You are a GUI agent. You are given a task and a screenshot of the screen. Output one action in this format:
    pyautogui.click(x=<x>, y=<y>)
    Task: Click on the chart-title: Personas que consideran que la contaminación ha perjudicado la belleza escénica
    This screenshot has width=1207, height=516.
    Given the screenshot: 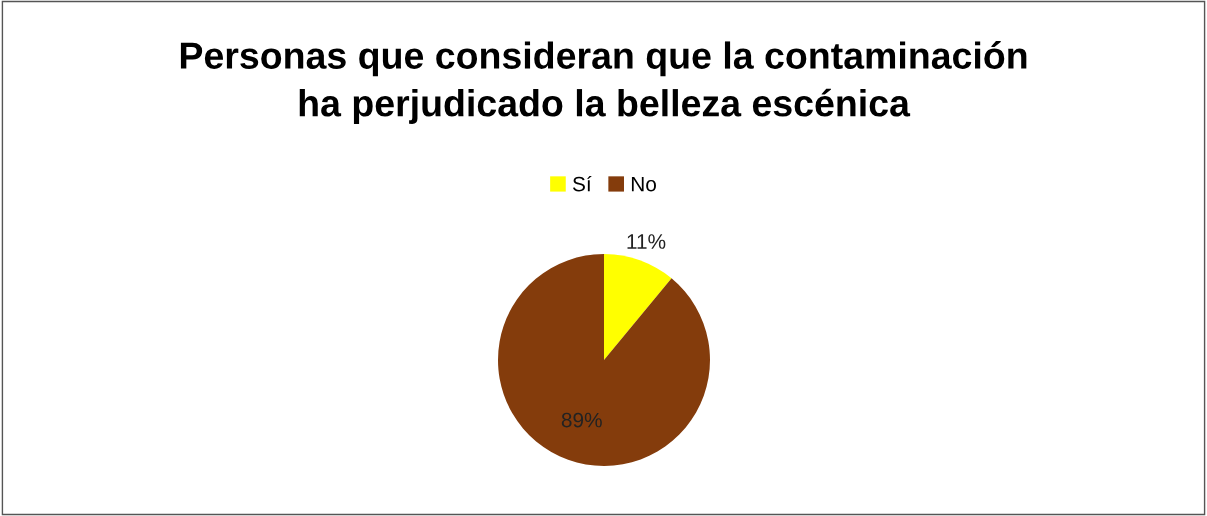 What is the action you would take?
    pyautogui.click(x=603, y=83)
    